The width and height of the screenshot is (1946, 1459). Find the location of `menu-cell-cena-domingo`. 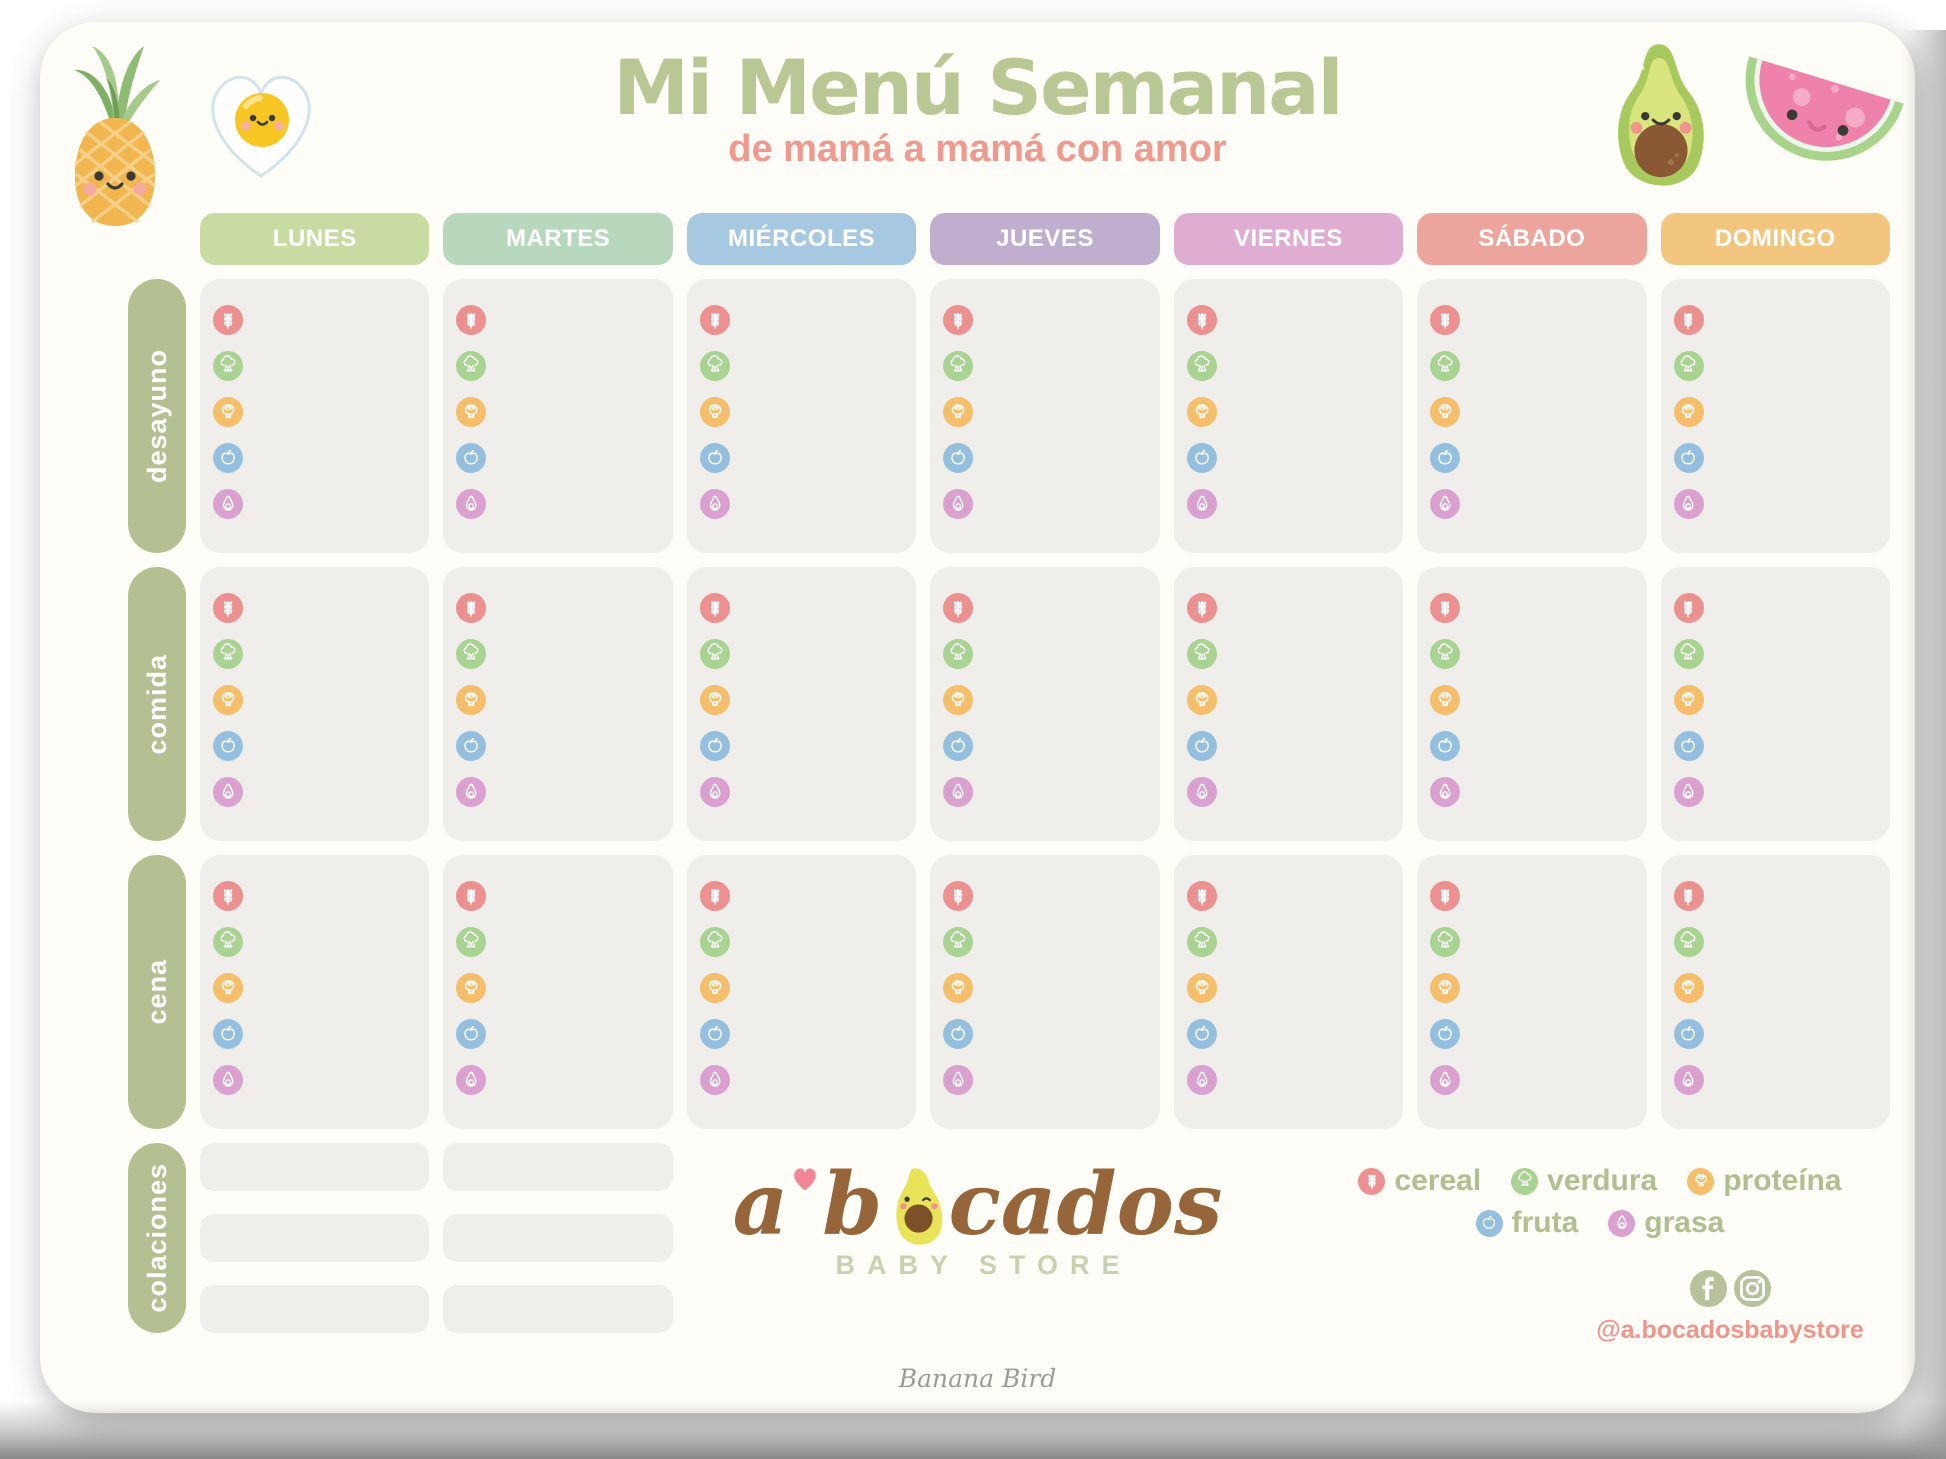

menu-cell-cena-domingo is located at coordinates (1775, 992).